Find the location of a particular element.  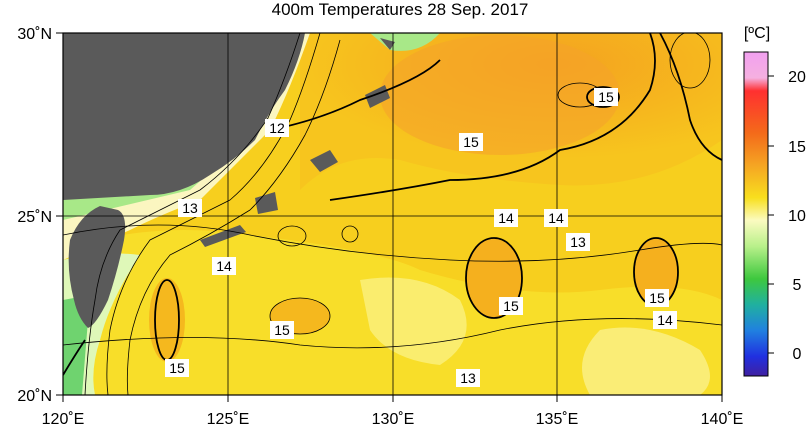

colorbar-label: 5 is located at coordinates (797, 285).